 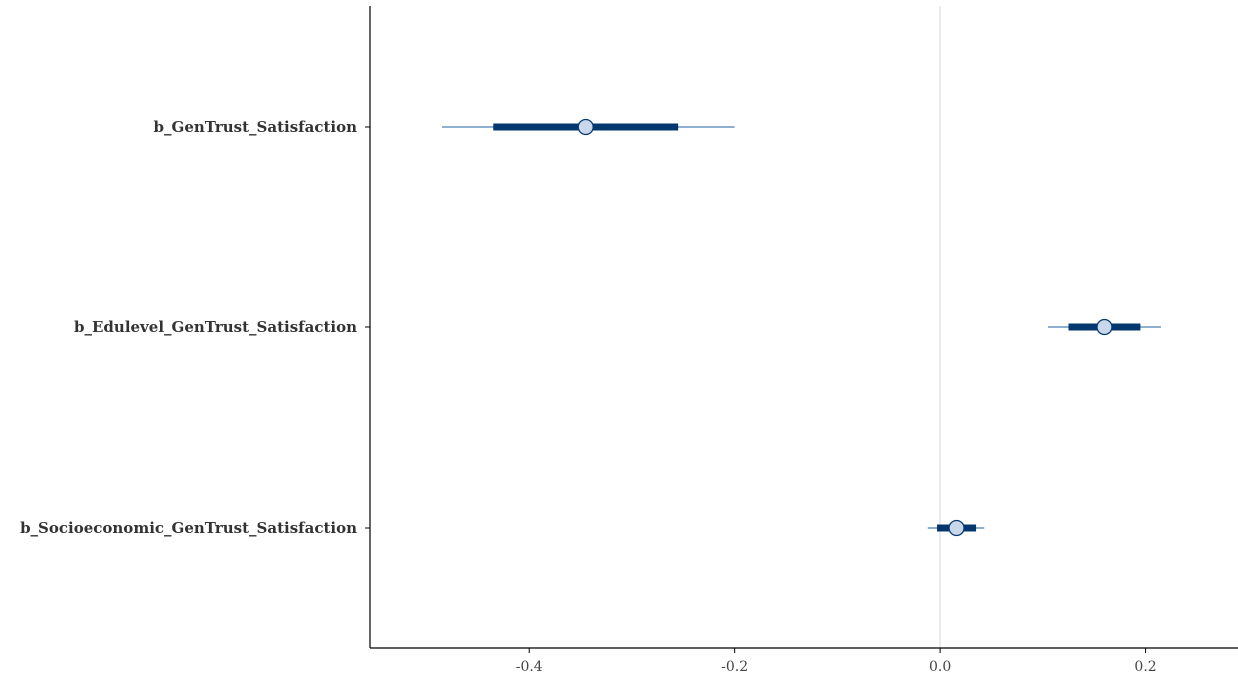 What do you see at coordinates (188, 528) in the screenshot?
I see `y-tick-label: b_Socioeconomic_GenTrust_Satisfaction` at bounding box center [188, 528].